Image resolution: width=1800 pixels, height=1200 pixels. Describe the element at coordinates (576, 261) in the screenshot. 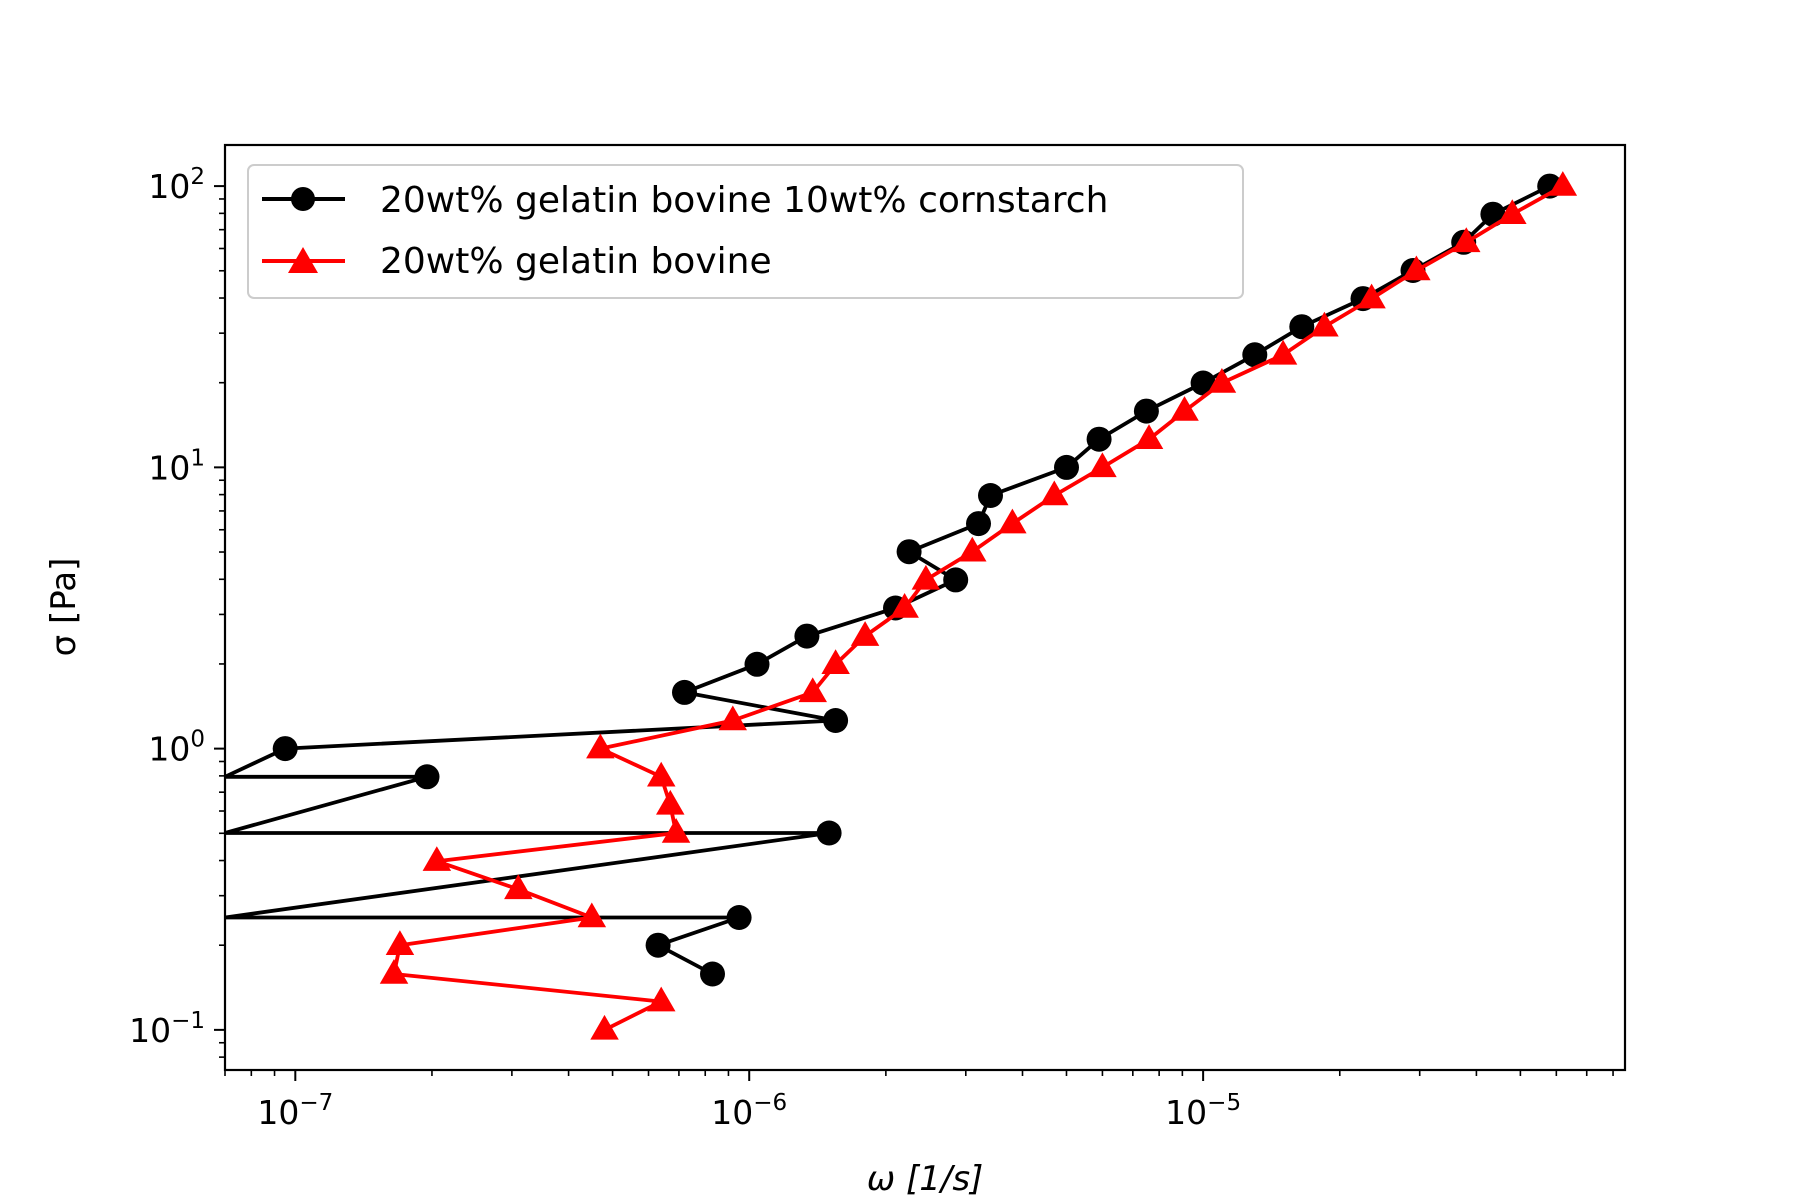

I see `legend-label-gelatin: 20wt% gelatin bovine` at that location.